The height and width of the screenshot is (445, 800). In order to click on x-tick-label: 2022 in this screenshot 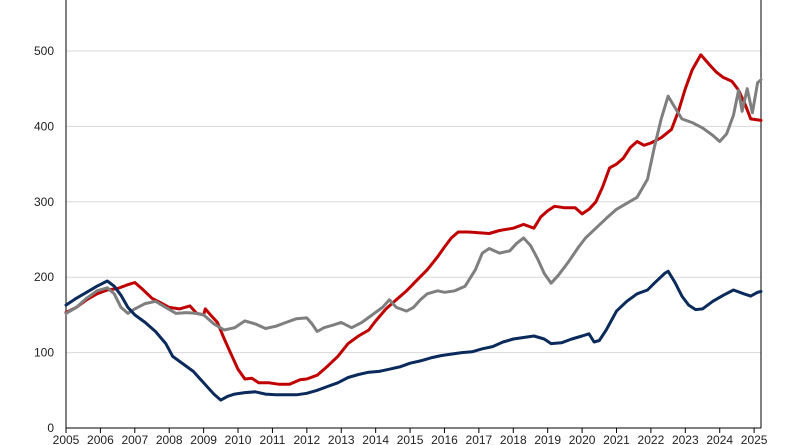, I will do `click(651, 439)`.